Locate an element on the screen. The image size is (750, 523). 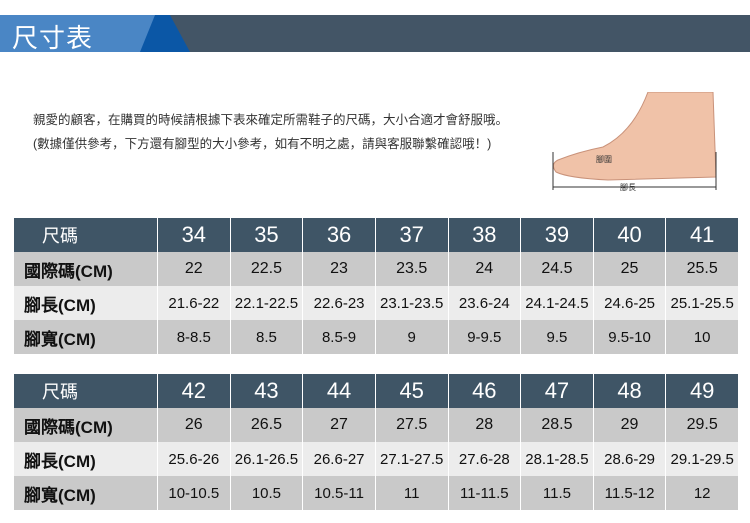
cell-width: 11.5 is located at coordinates (557, 493).